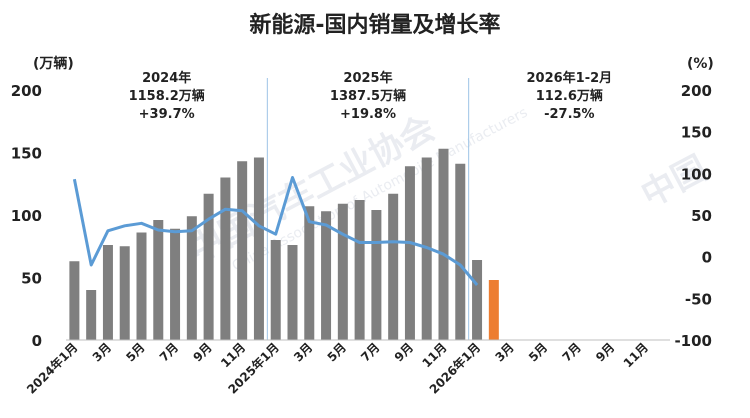 The width and height of the screenshot is (750, 418). Describe the element at coordinates (26, 91) in the screenshot. I see `left-tick-label: 200` at that location.